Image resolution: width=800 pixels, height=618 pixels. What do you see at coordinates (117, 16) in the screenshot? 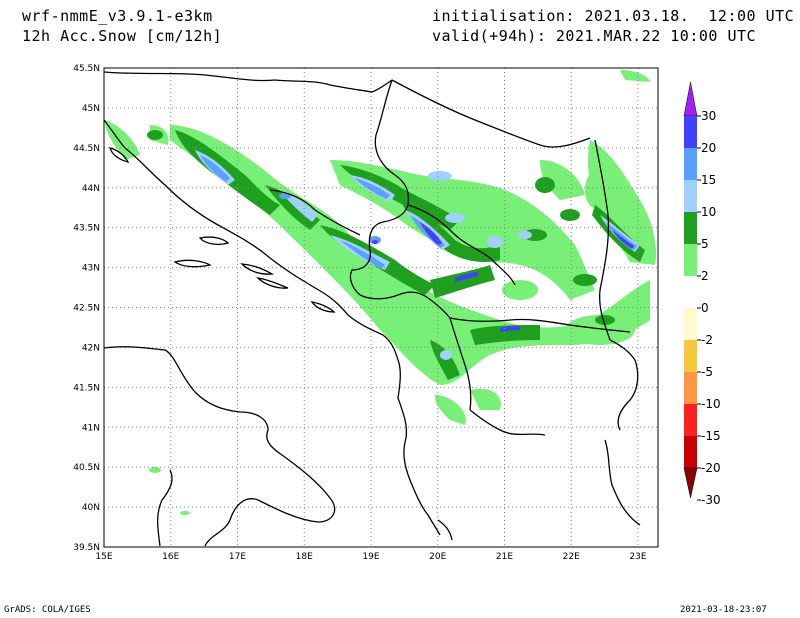
I see `model-title: wrf-nmmE_v3.9.1-e3km` at bounding box center [117, 16].